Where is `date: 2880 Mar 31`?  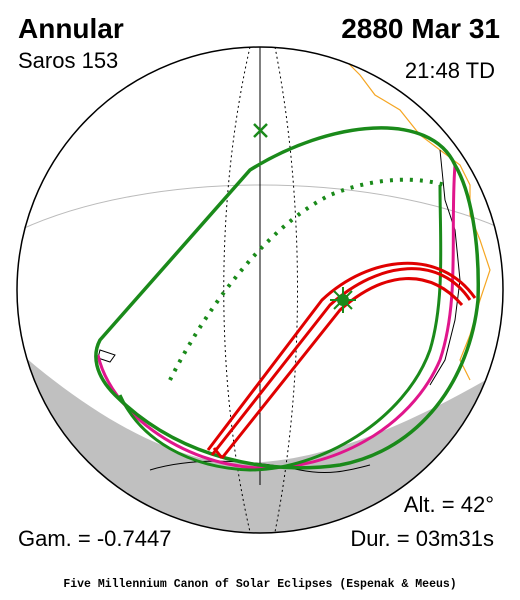
date: 2880 Mar 31 is located at coordinates (420, 28).